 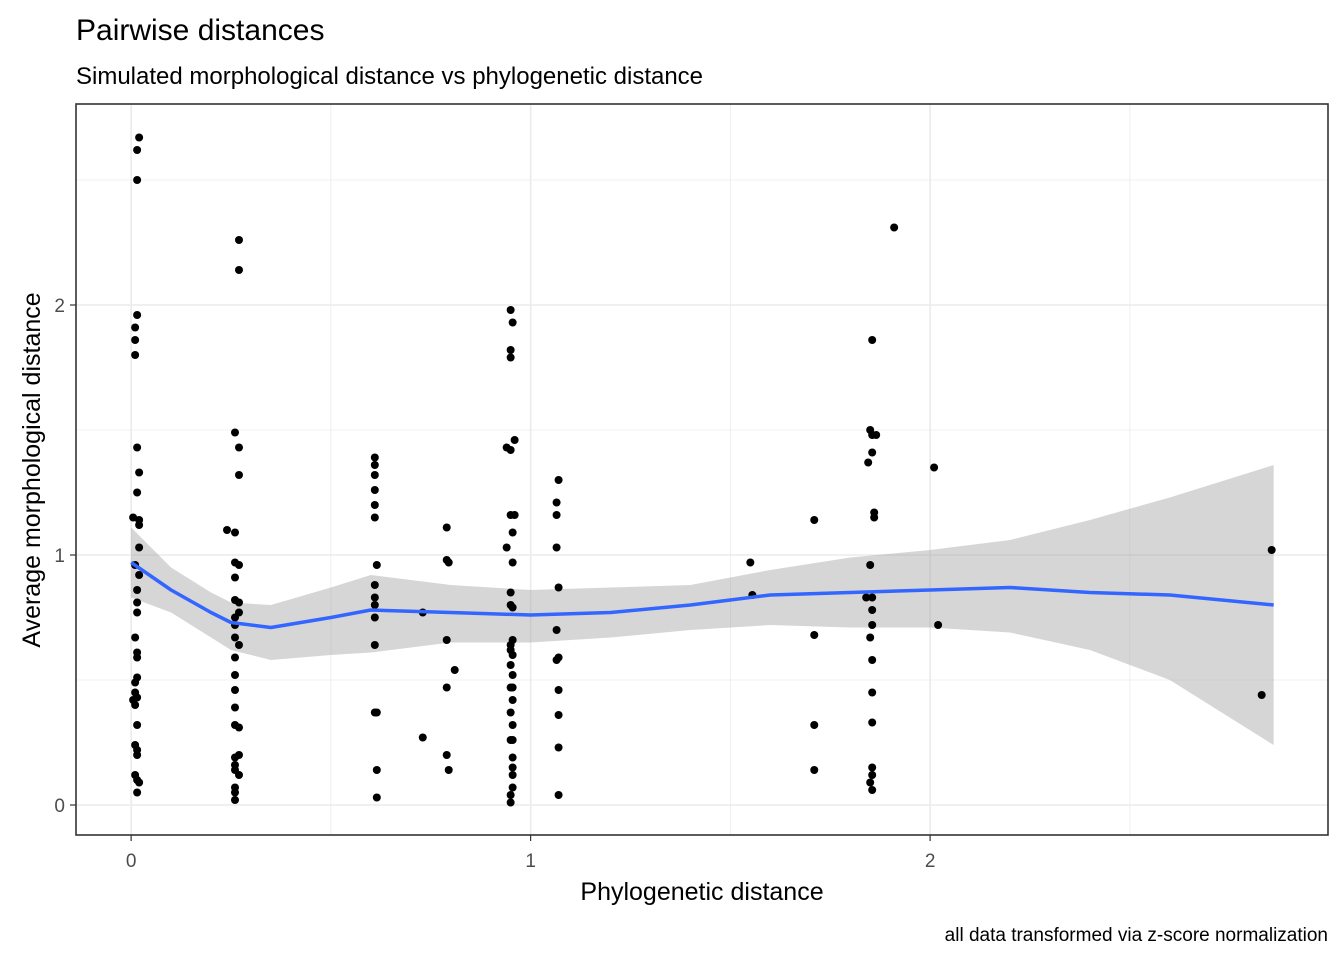 I want to click on y-tick-label: 0, so click(x=59, y=806).